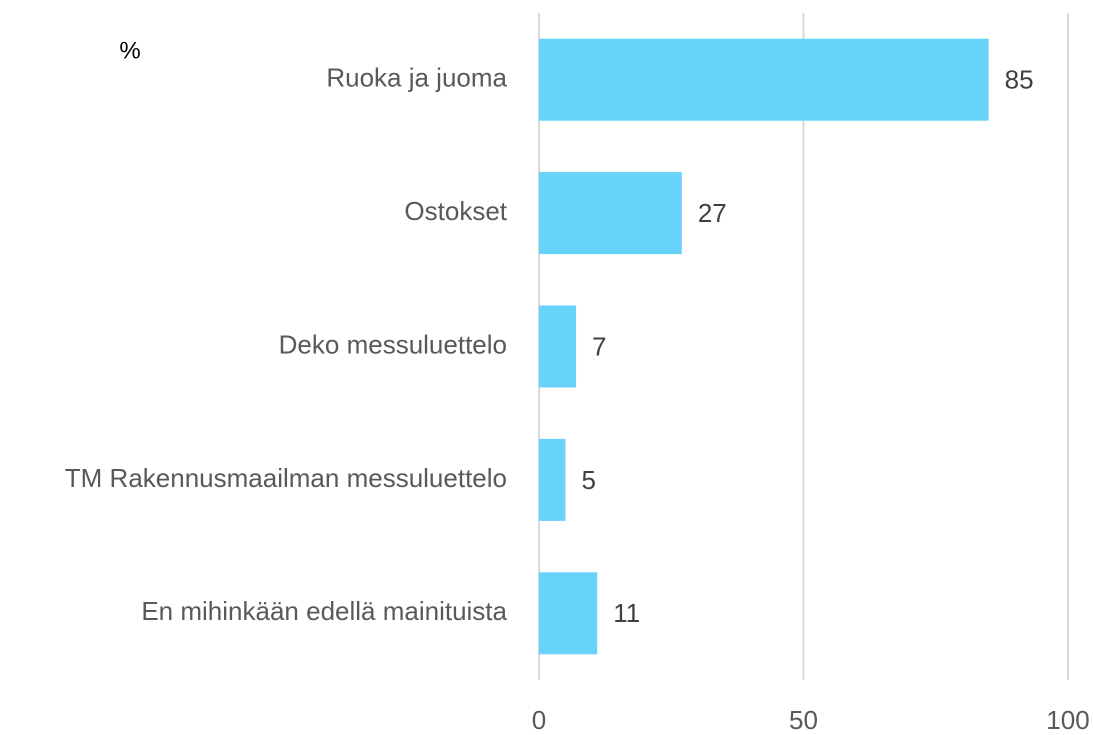 The image size is (1094, 735). I want to click on value-label: 7, so click(599, 346).